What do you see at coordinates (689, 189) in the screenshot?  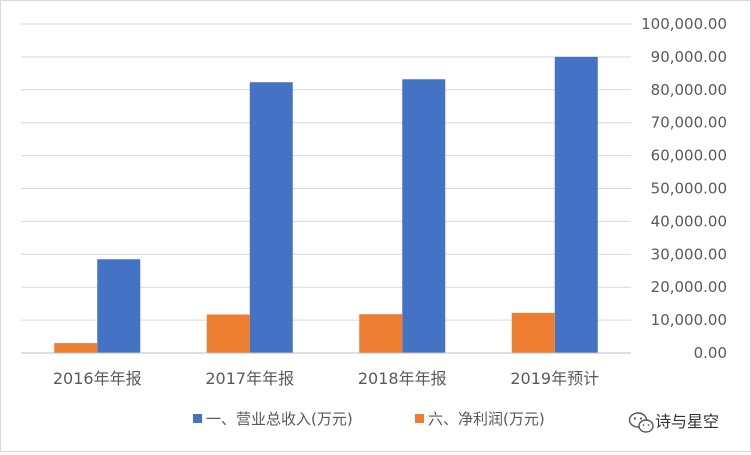 I see `y-tick-label: 50,000.00` at bounding box center [689, 189].